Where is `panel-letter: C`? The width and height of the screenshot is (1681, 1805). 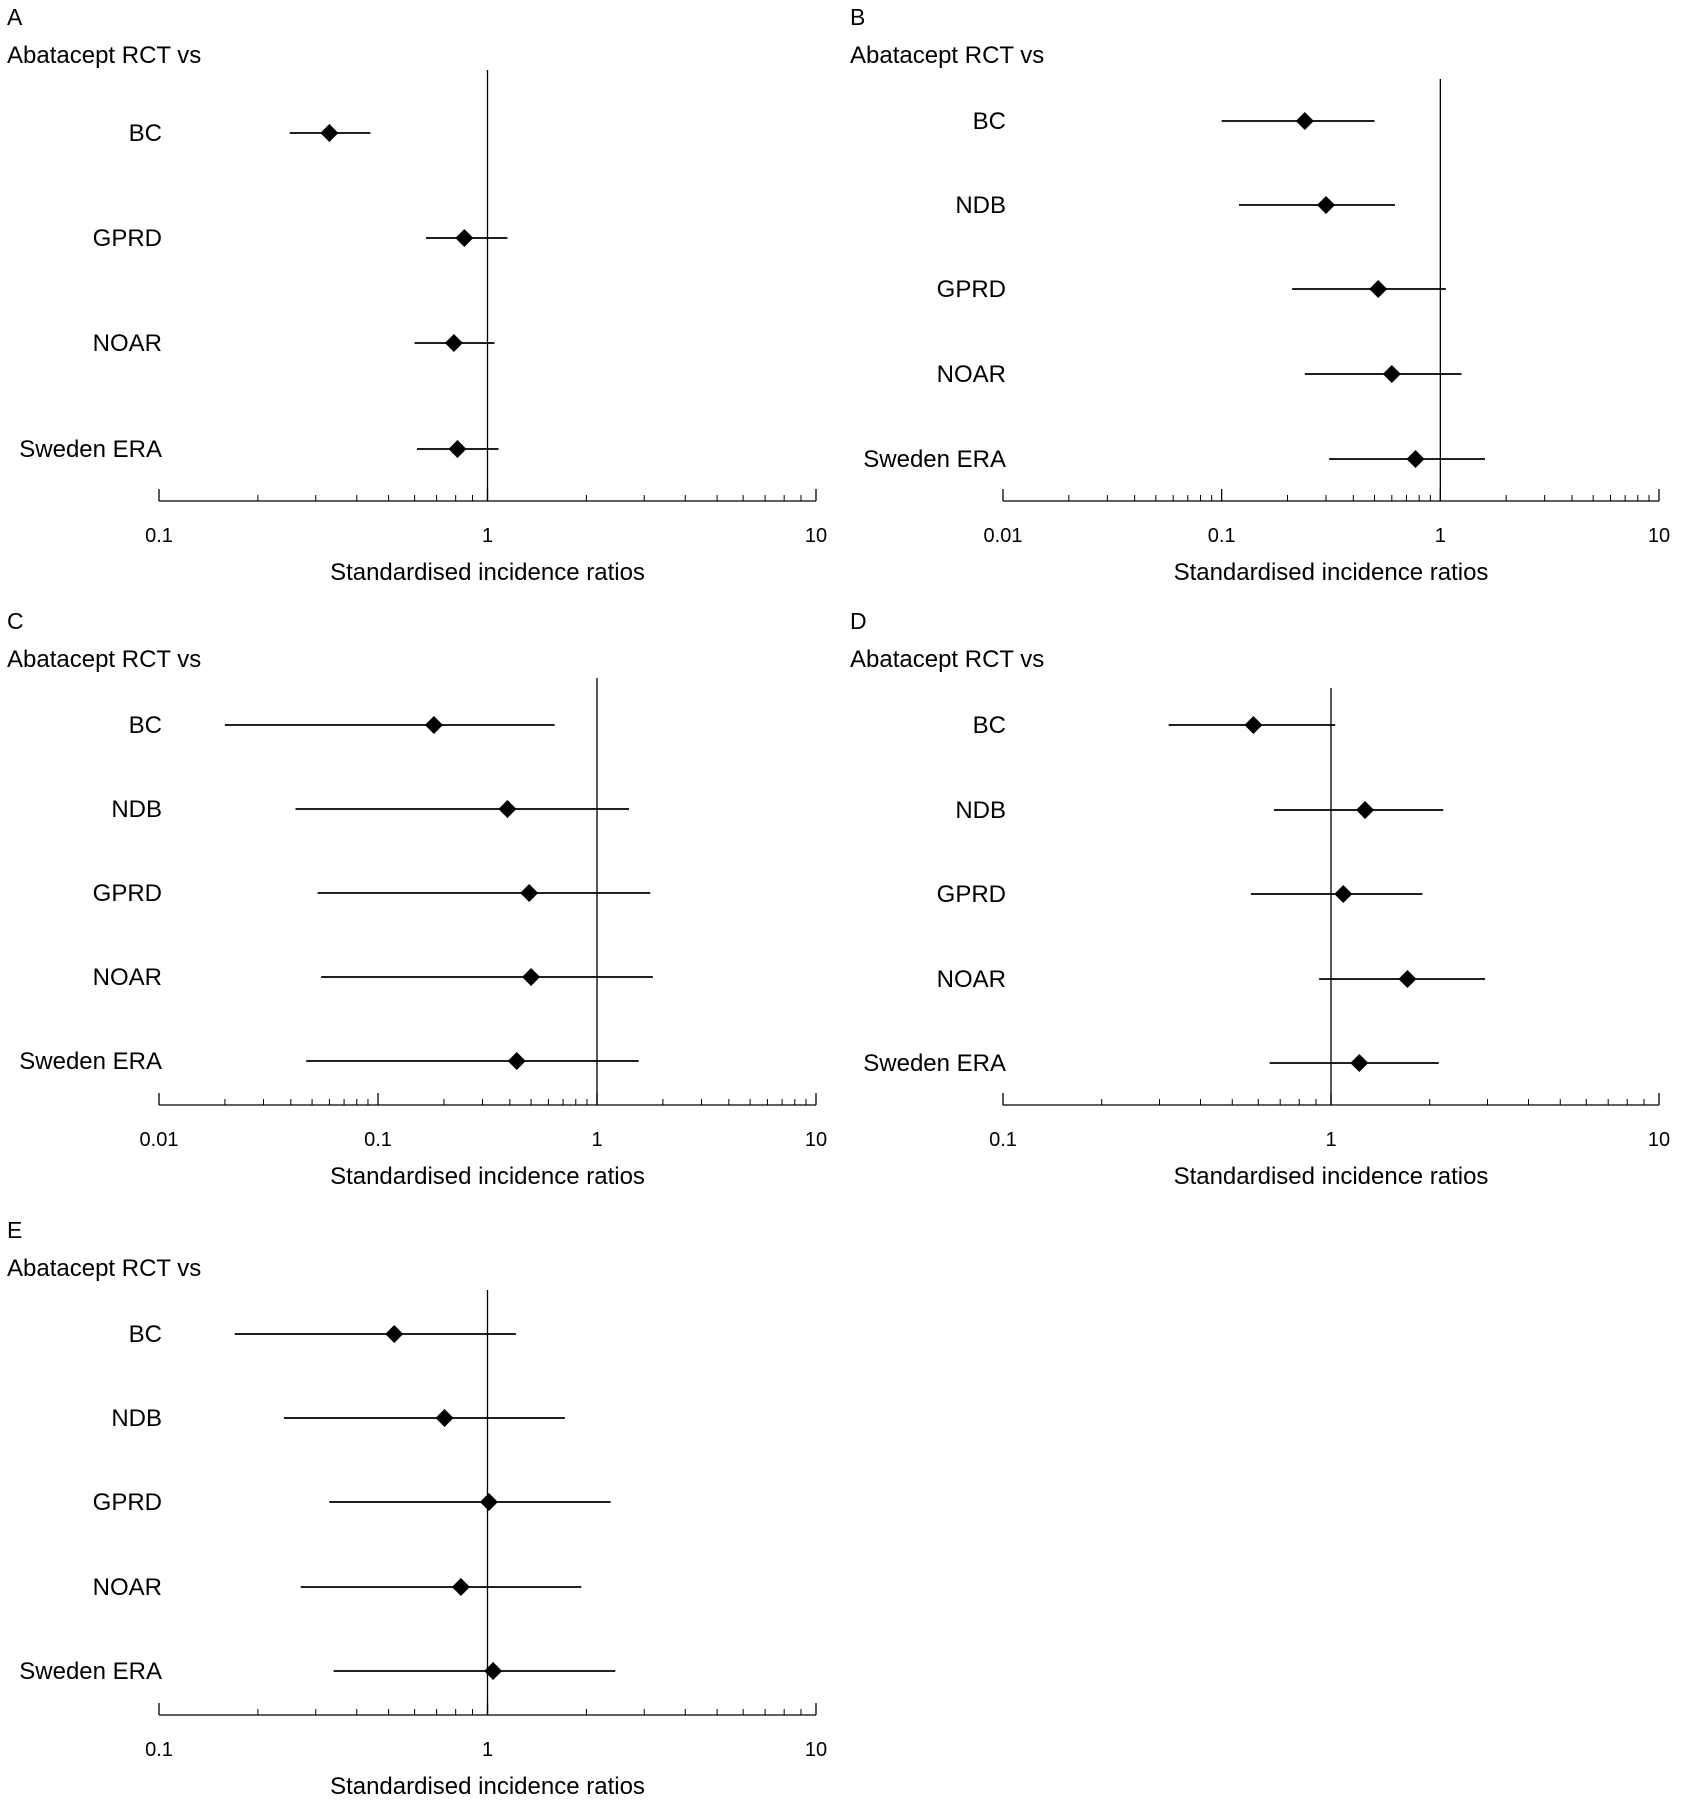
panel-letter: C is located at coordinates (15, 621).